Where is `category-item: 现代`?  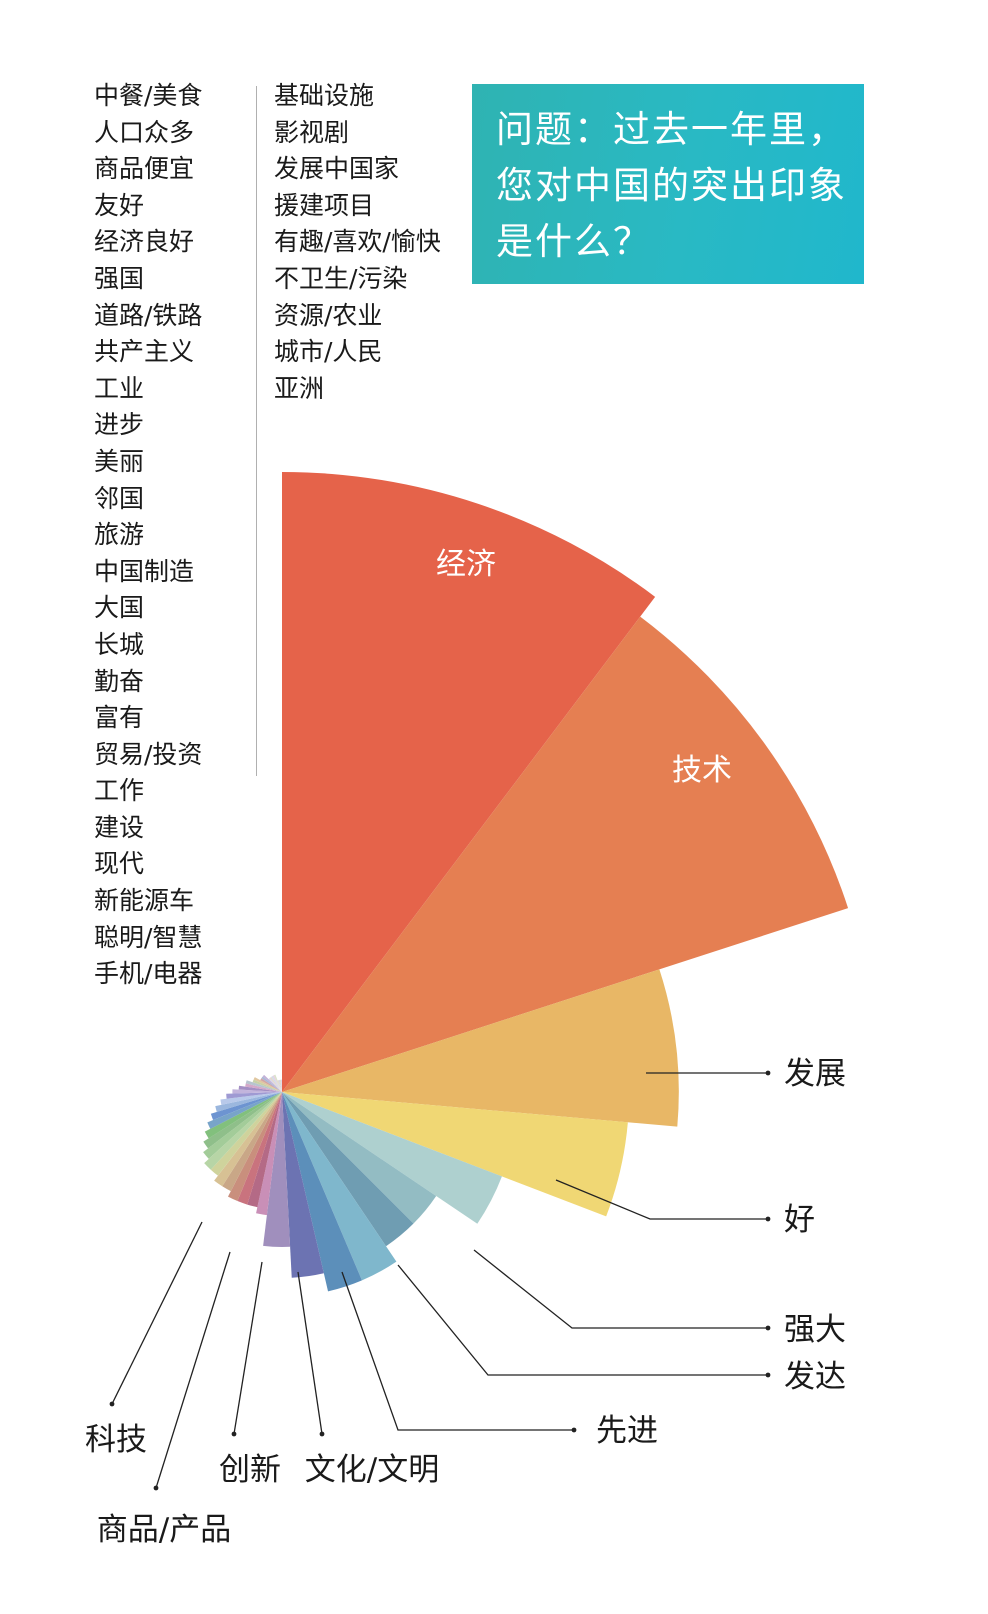 category-item: 现代 is located at coordinates (119, 864).